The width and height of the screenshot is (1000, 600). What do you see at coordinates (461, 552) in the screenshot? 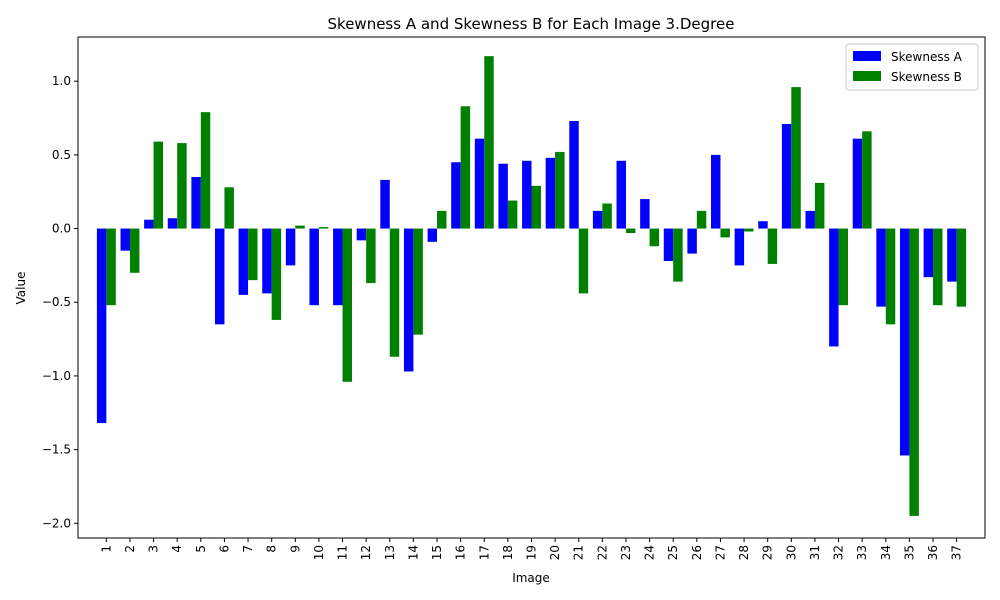
I see `x-tick-label: 16` at bounding box center [461, 552].